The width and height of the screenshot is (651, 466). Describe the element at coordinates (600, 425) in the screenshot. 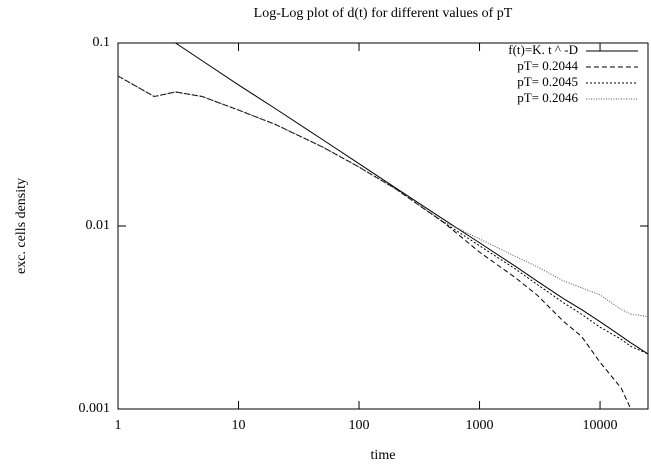

I see `x-tick-label: 10000` at that location.